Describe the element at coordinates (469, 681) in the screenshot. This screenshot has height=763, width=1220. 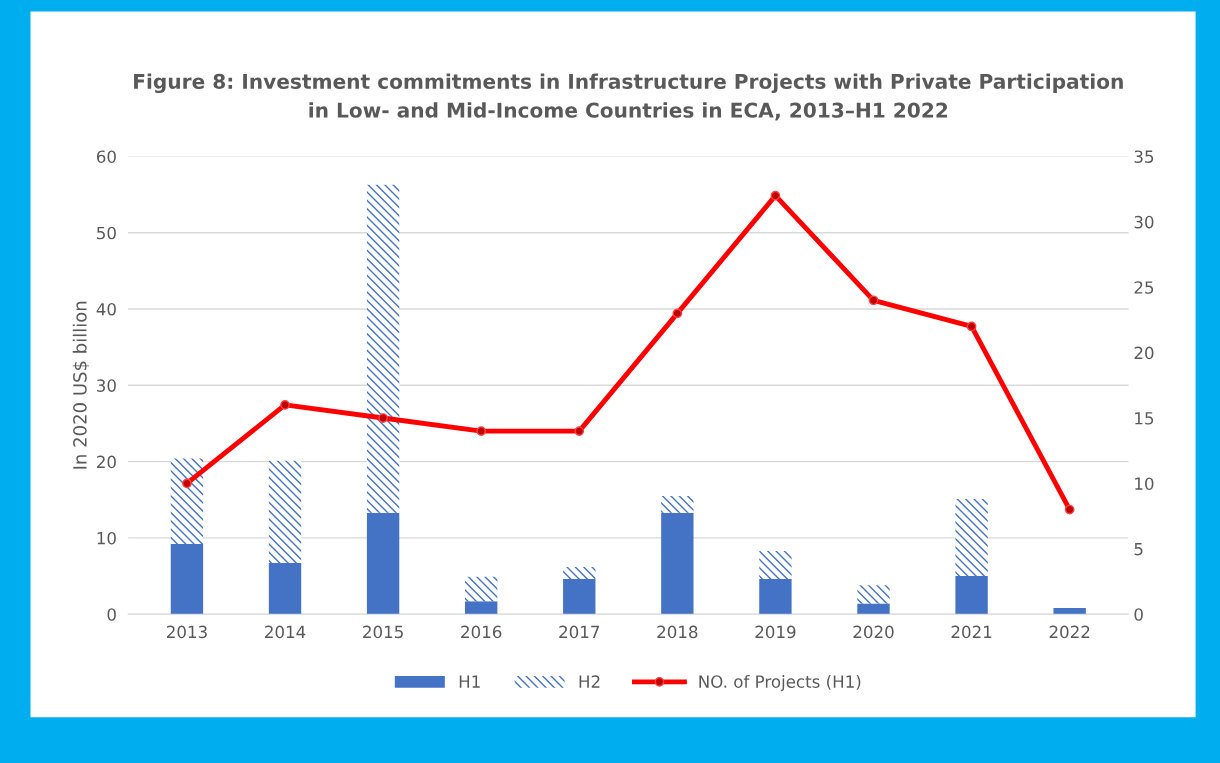
I see `legend-label: H1` at that location.